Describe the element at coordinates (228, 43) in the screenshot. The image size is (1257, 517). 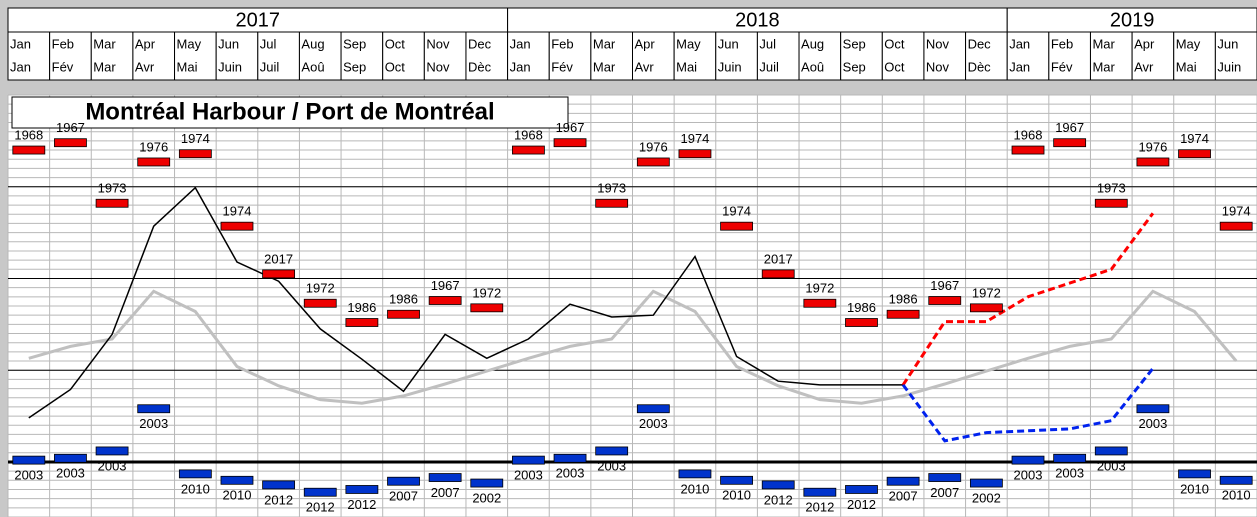
I see `month-en: Jun` at that location.